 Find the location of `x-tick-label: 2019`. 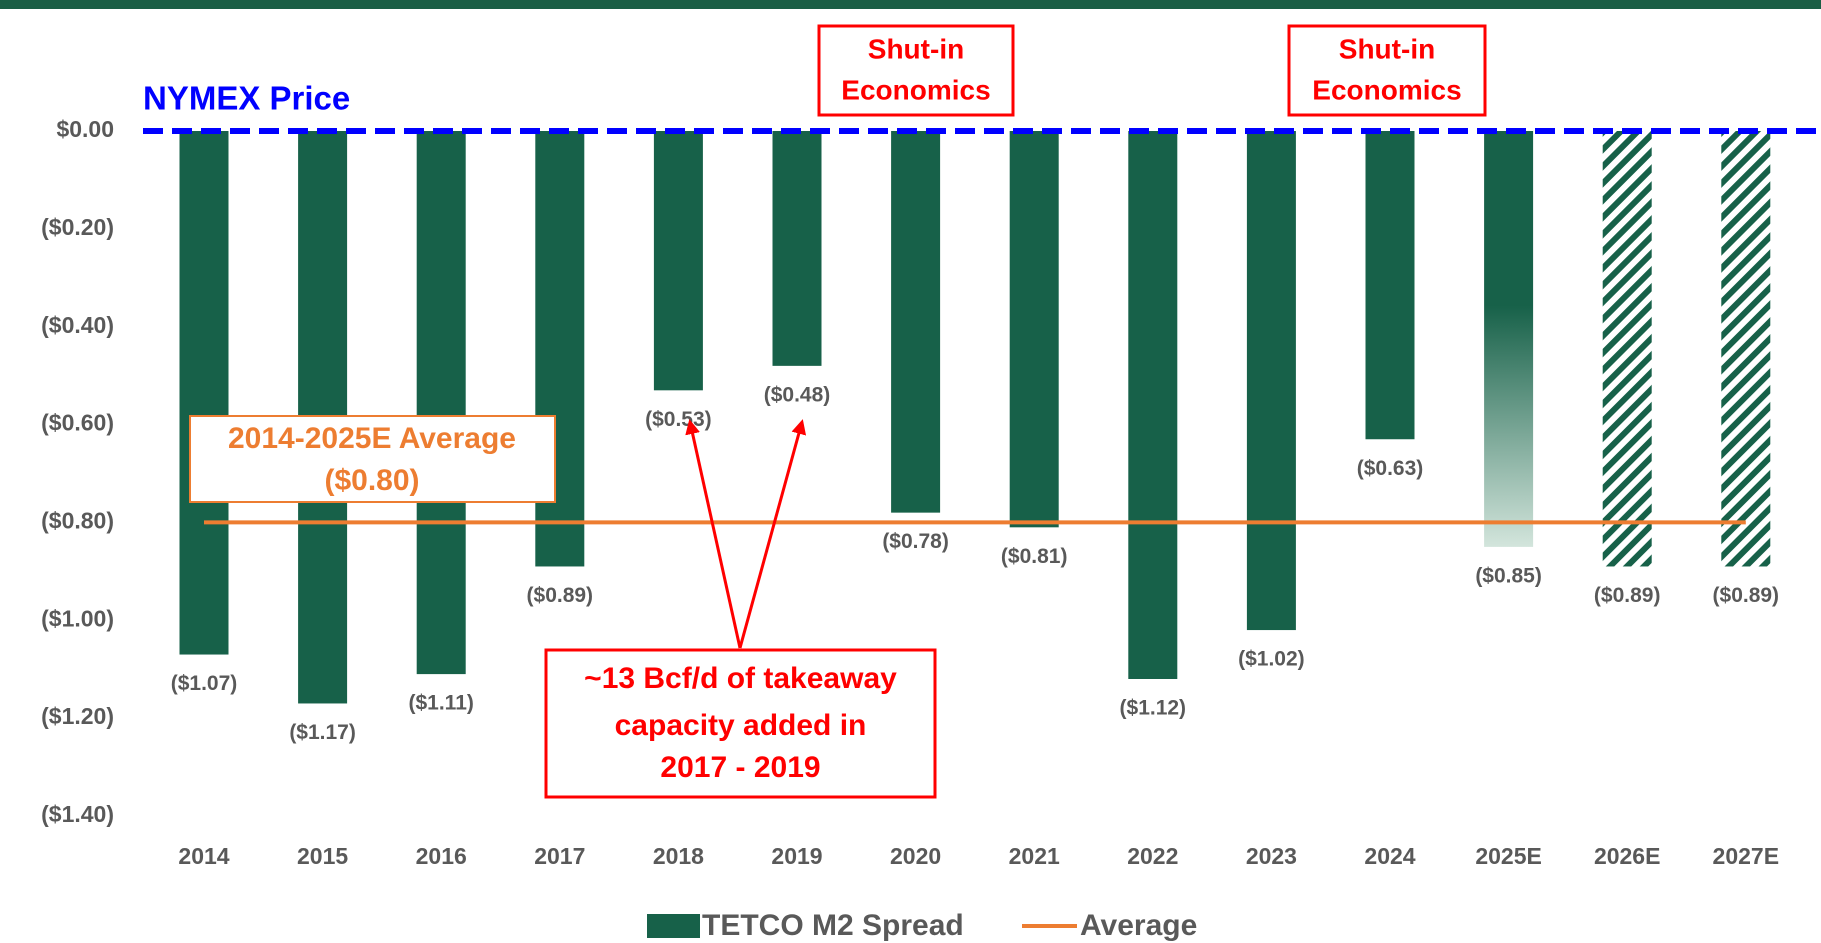

x-tick-label: 2019 is located at coordinates (796, 856).